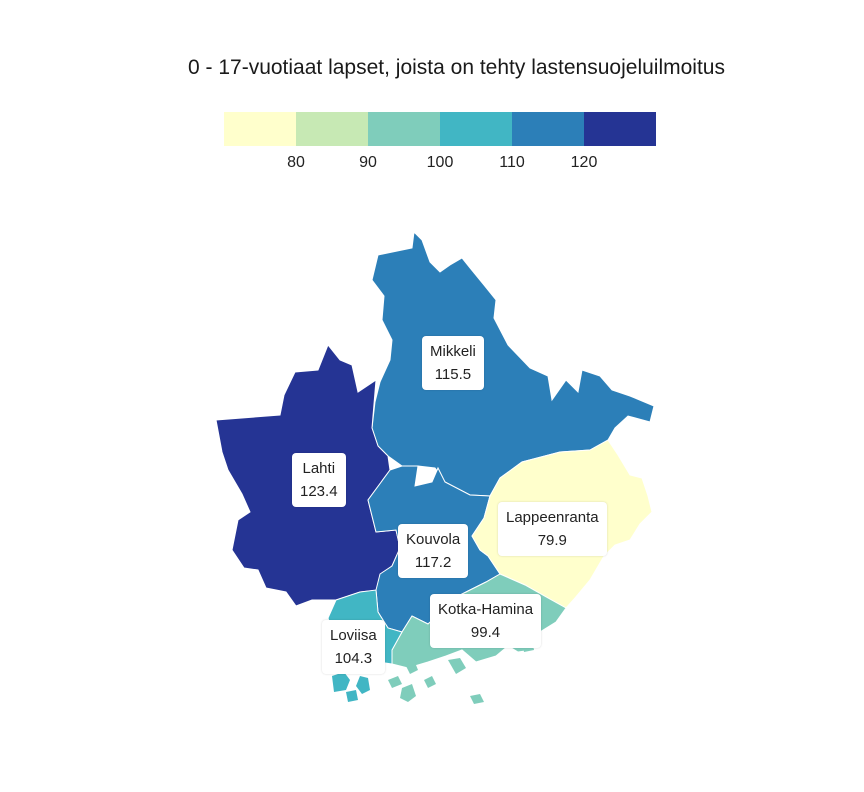  What do you see at coordinates (552, 540) in the screenshot?
I see `region-value: 79.9` at bounding box center [552, 540].